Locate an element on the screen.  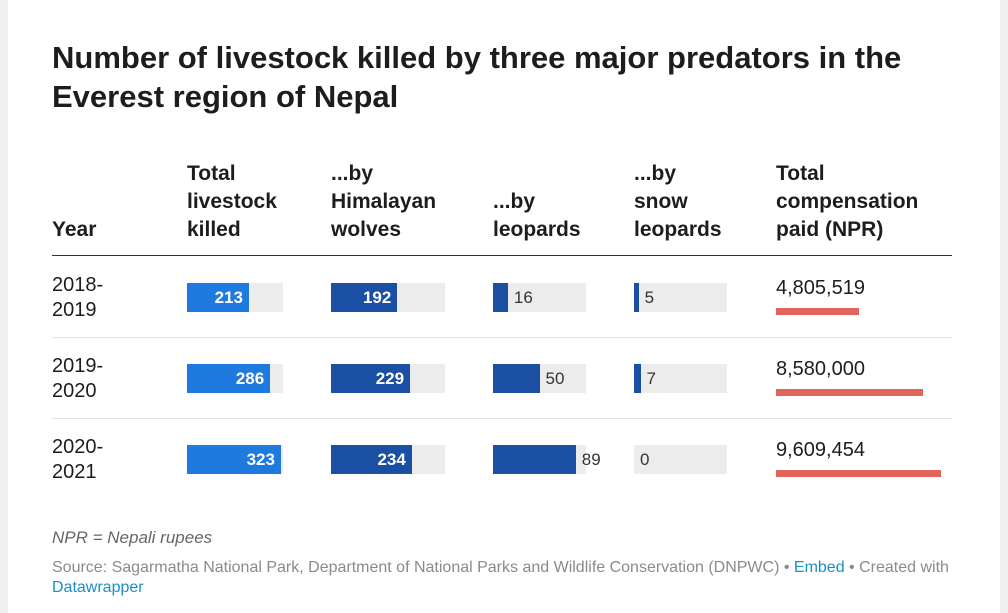
table-row: 2020- 2021 323 234 89 0 9,609,454 is located at coordinates (504, 458).